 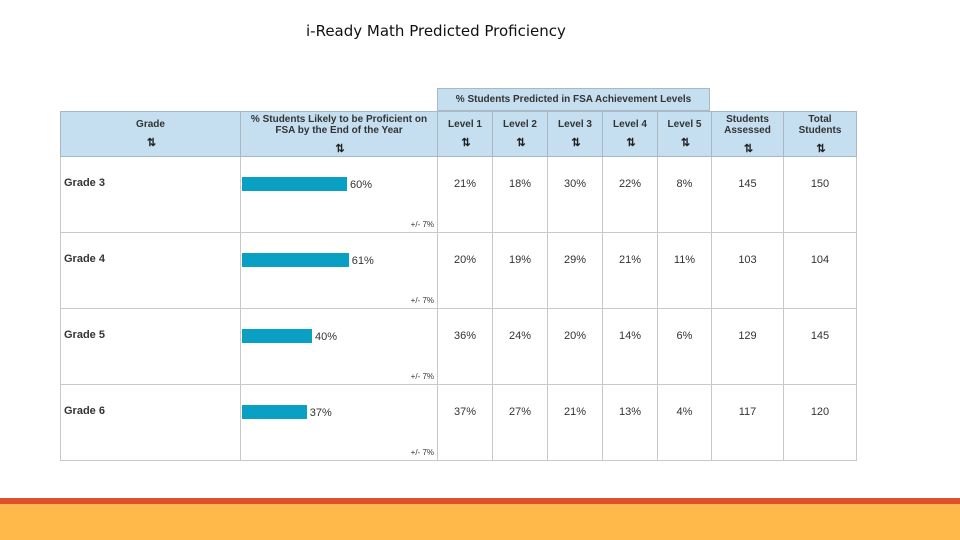 What do you see at coordinates (820, 270) in the screenshot?
I see `total-students-cell: 104` at bounding box center [820, 270].